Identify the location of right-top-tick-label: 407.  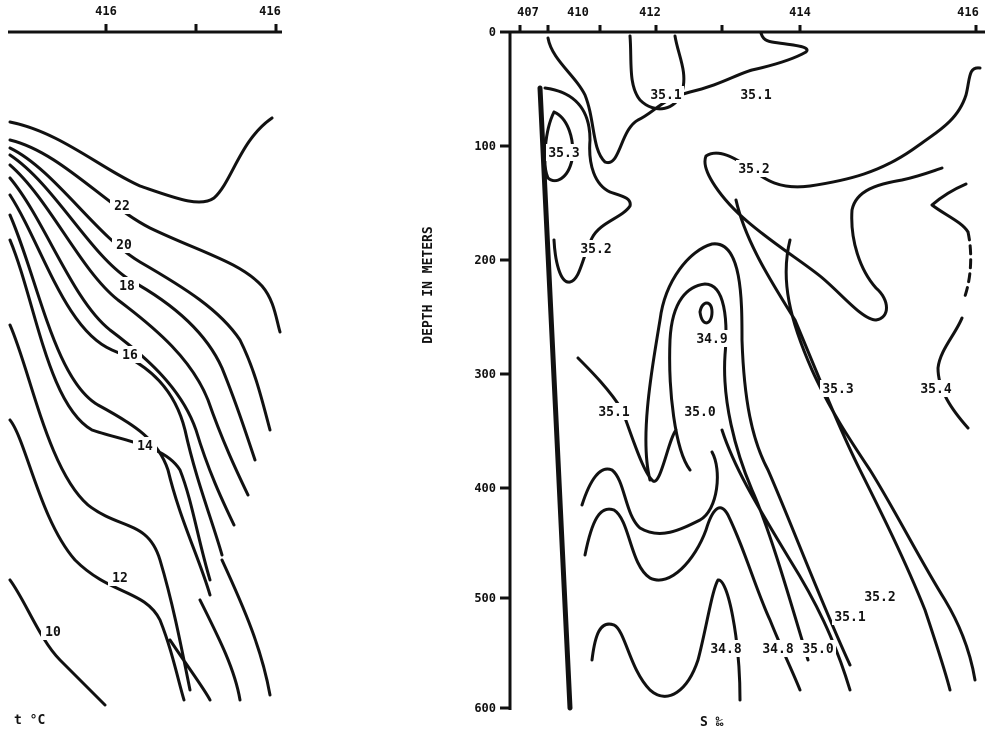
(528, 12).